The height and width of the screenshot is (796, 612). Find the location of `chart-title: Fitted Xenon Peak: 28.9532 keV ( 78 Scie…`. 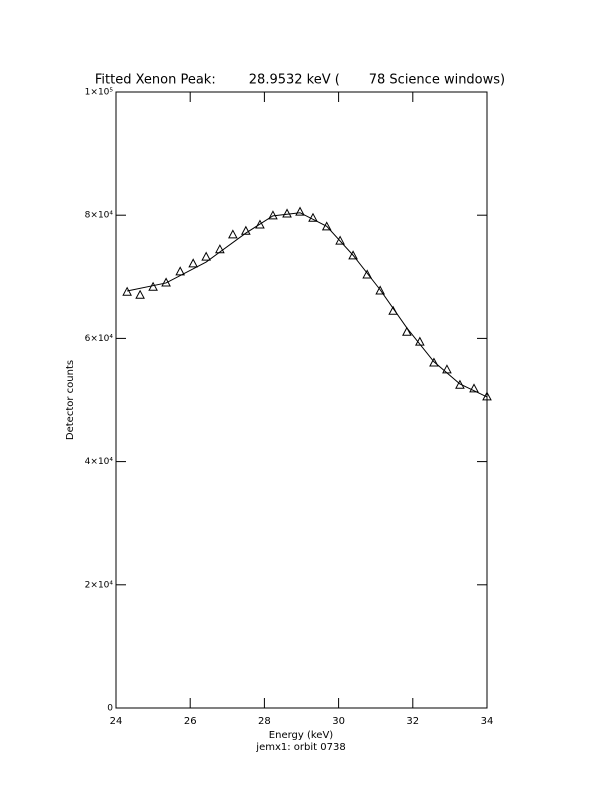

chart-title: Fitted Xenon Peak: 28.9532 keV ( 78 Scie… is located at coordinates (300, 80).